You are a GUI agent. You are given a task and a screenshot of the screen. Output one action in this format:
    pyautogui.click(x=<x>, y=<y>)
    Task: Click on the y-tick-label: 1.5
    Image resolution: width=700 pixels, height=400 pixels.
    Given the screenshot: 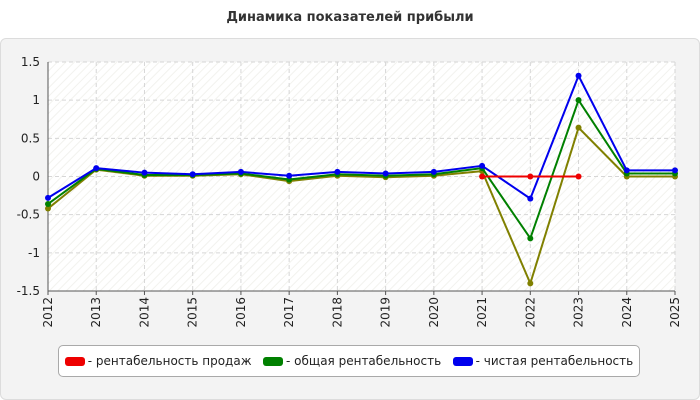 What is the action you would take?
    pyautogui.click(x=30, y=62)
    